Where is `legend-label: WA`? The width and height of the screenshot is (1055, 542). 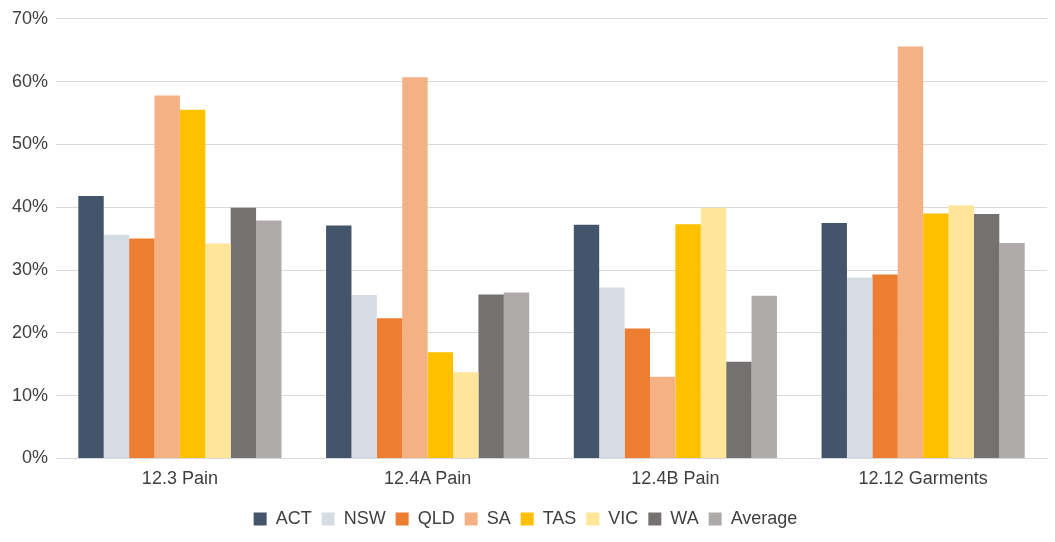 legend-label: WA is located at coordinates (684, 517).